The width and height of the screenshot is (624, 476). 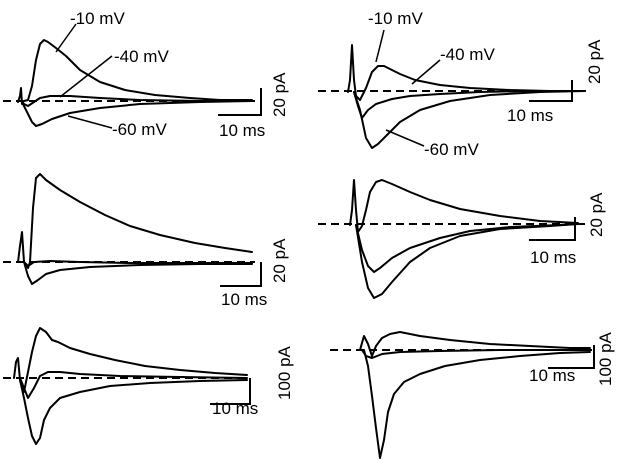 What do you see at coordinates (146, 74) in the screenshot?
I see `panel-1: -10 mV -40 mV -60 mV 10 ms 20 pA` at bounding box center [146, 74].